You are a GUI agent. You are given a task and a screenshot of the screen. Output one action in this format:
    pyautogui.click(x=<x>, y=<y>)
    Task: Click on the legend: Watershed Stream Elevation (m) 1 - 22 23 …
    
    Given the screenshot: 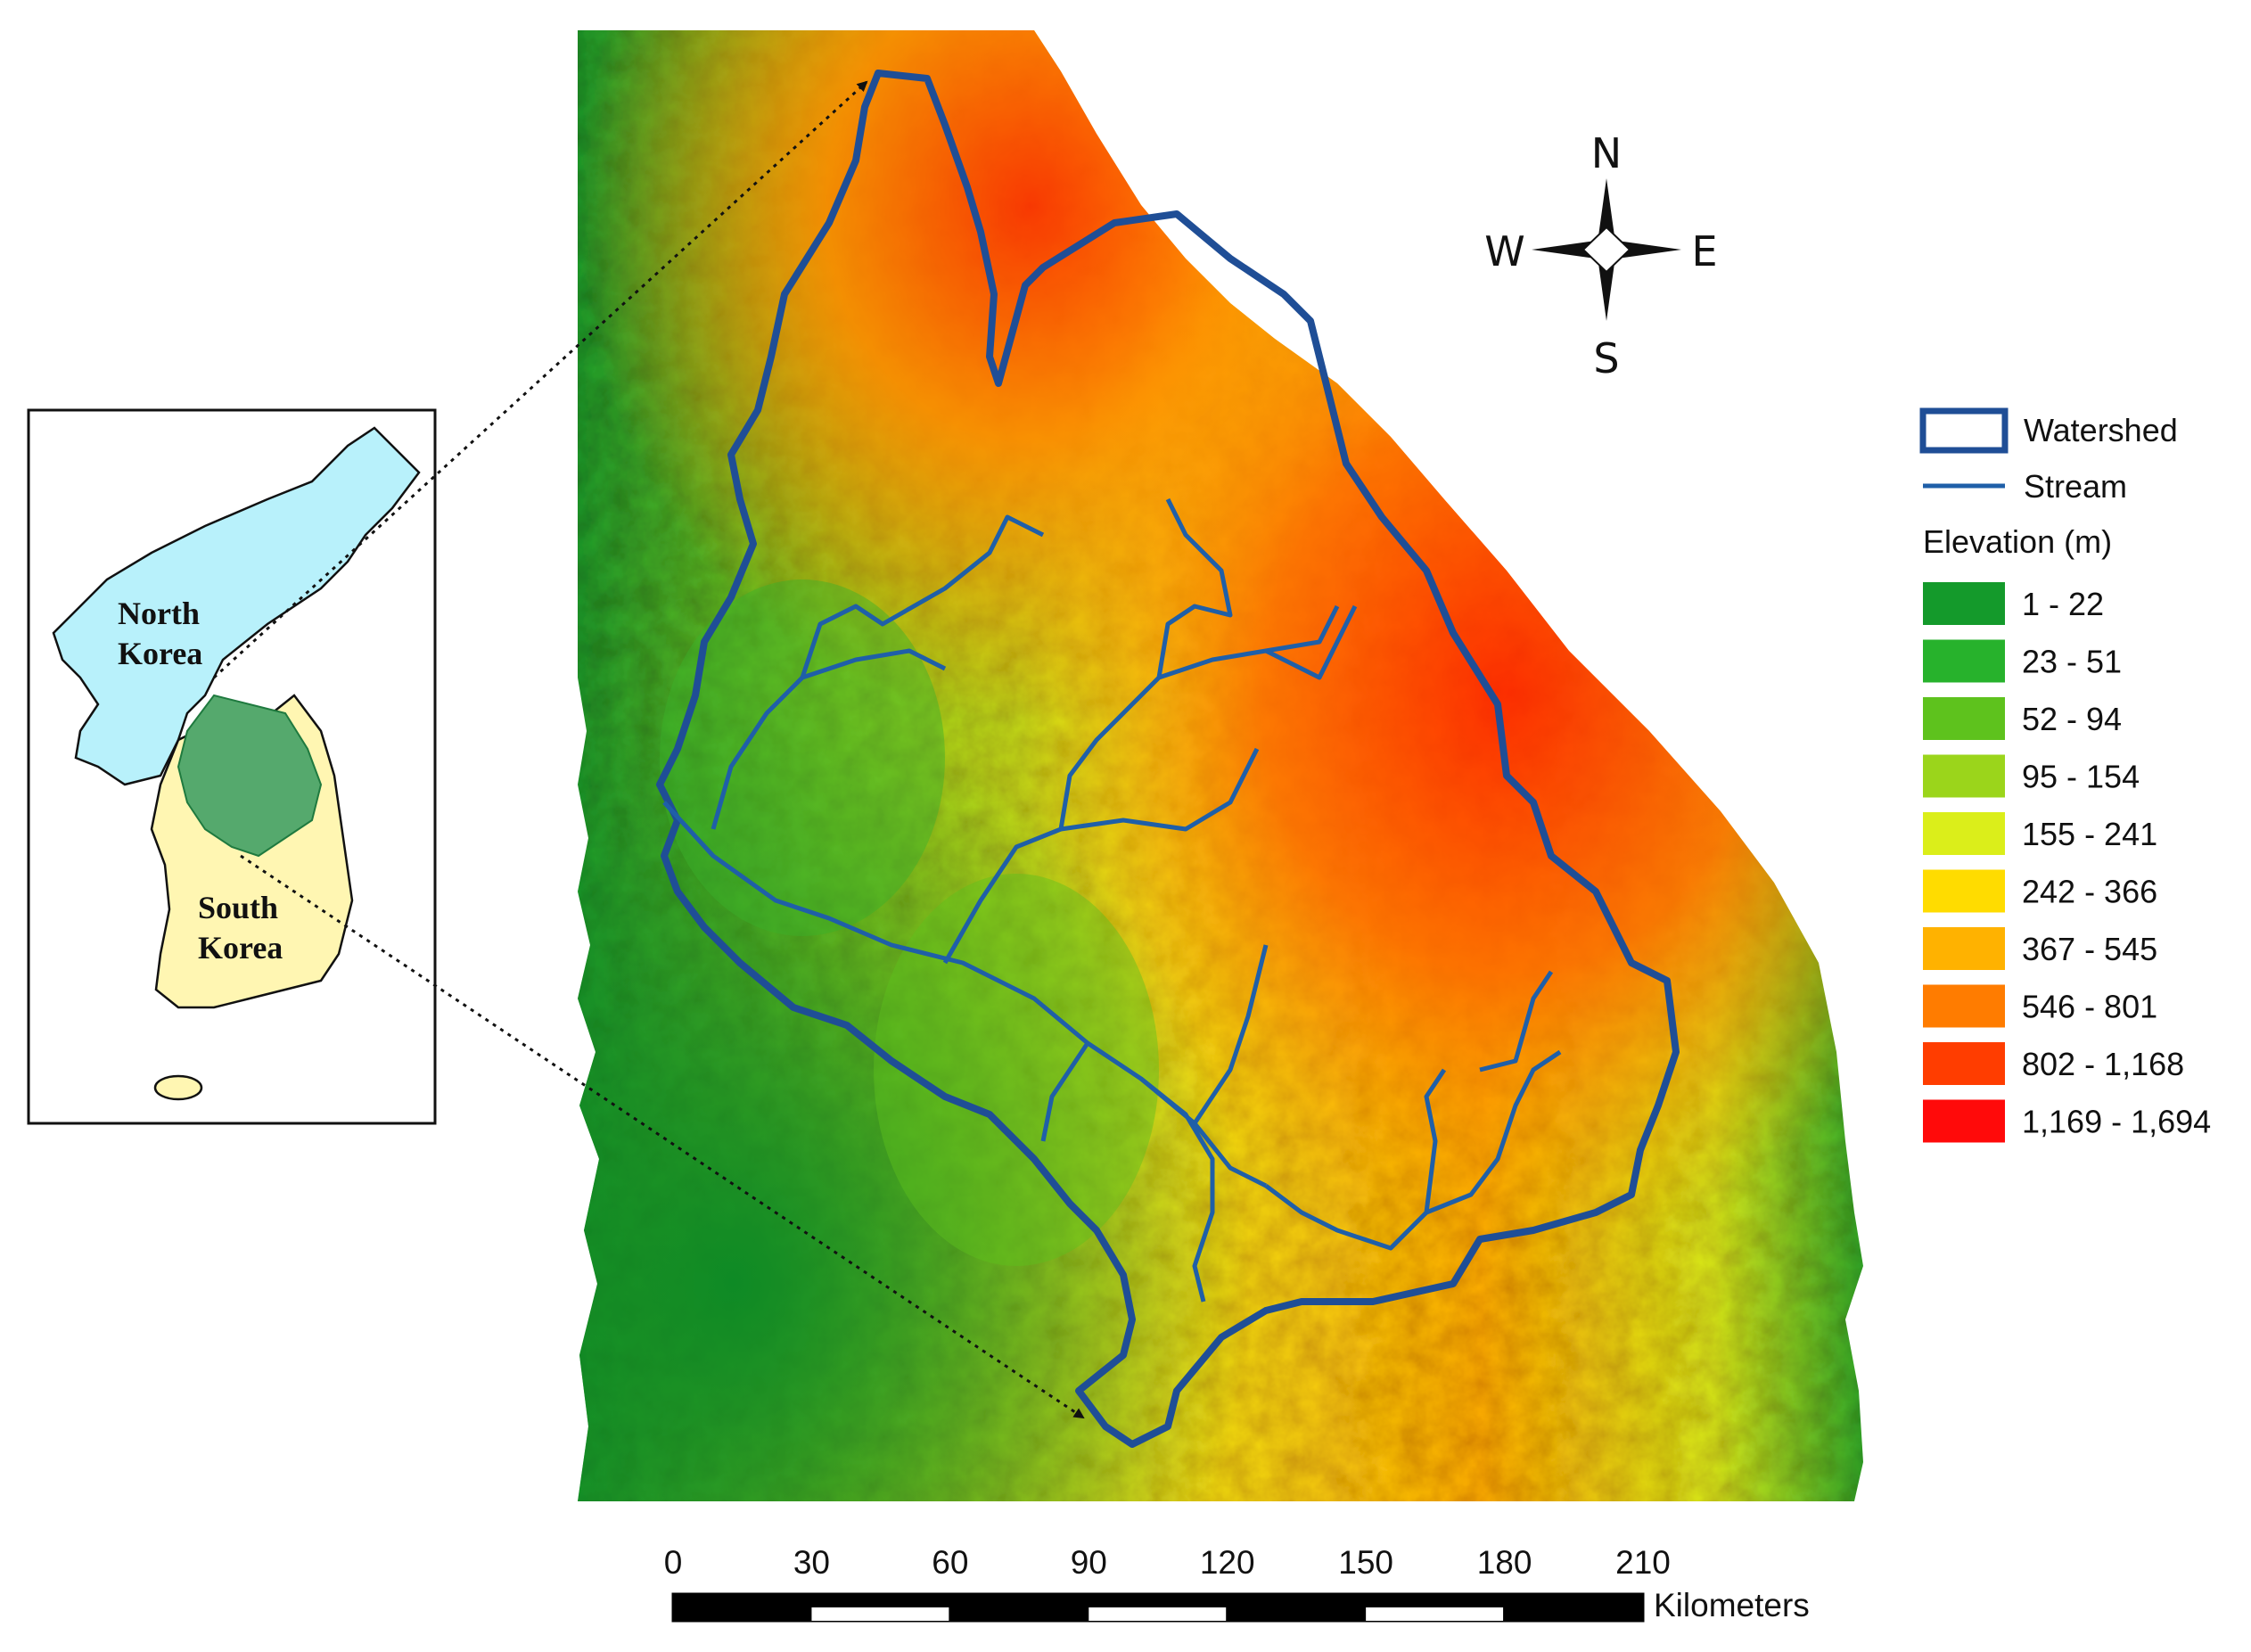 What is the action you would take?
    pyautogui.click(x=2065, y=775)
    